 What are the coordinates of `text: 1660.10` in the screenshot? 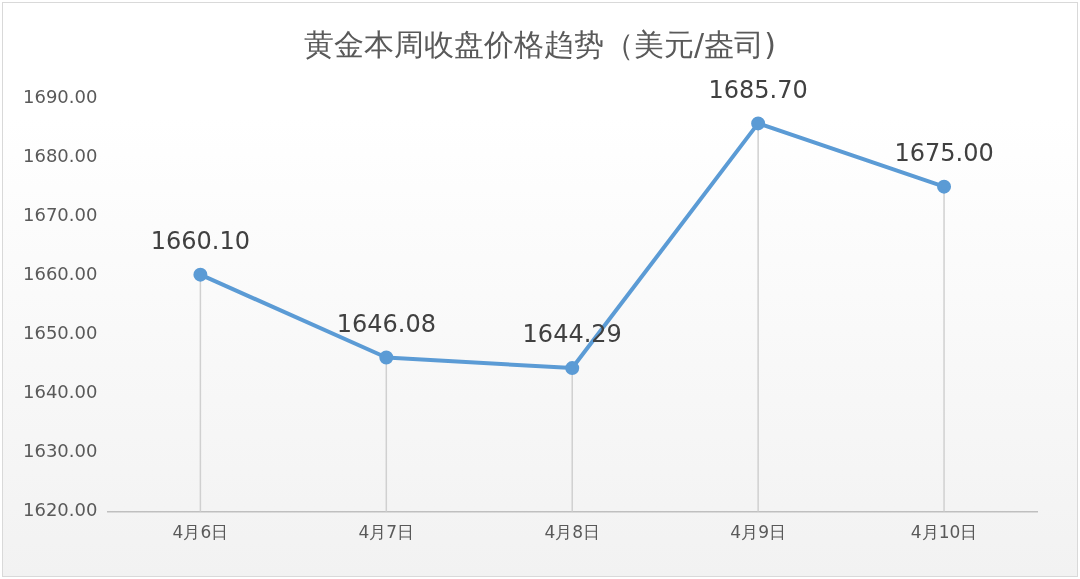 It's located at (200, 240).